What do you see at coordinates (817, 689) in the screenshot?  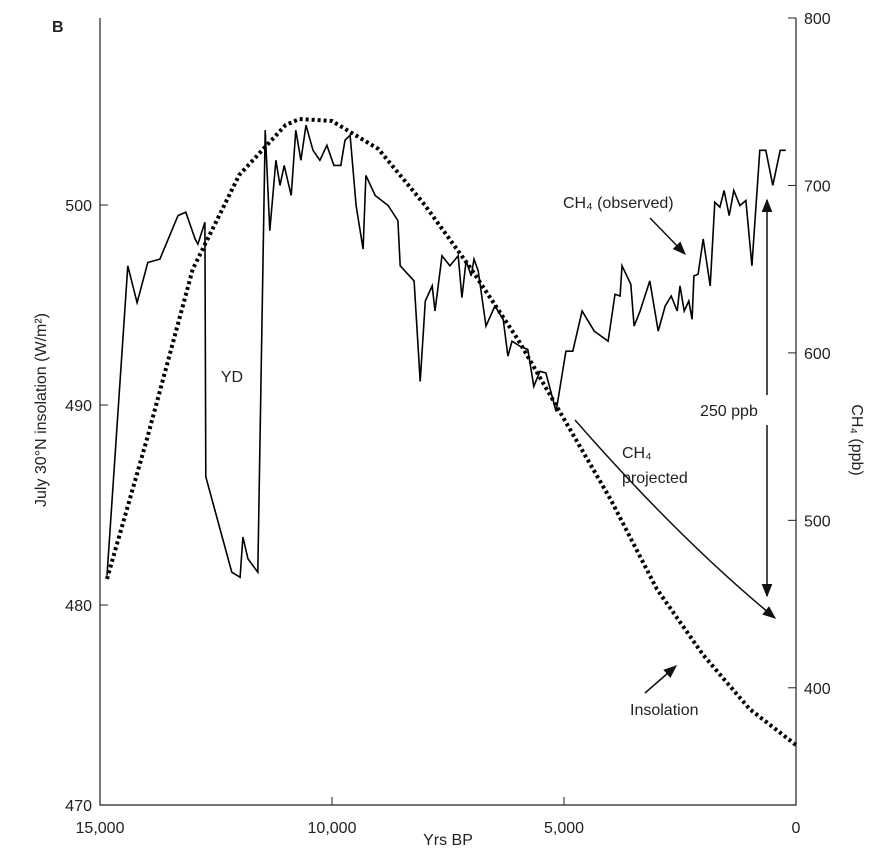 I see `y2-tick-label: 400` at bounding box center [817, 689].